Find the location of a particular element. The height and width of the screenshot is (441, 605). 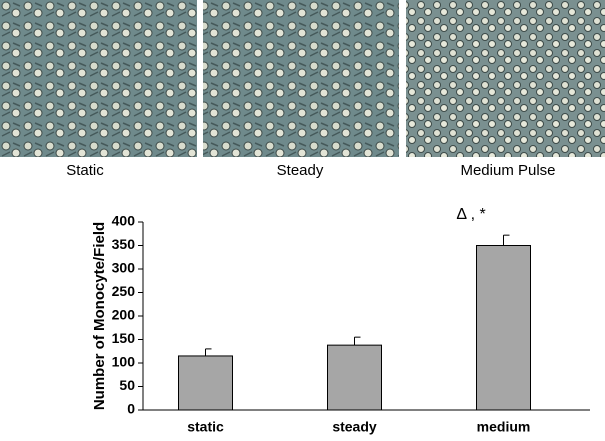

y-tick-label: 250 is located at coordinates (124, 291).